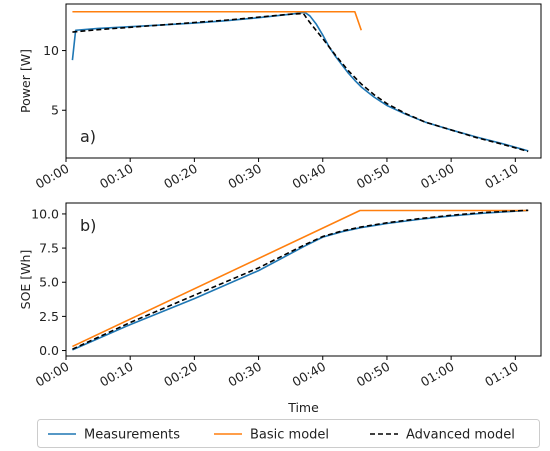 The height and width of the screenshot is (451, 550). I want to click on panel-label: b), so click(88, 225).